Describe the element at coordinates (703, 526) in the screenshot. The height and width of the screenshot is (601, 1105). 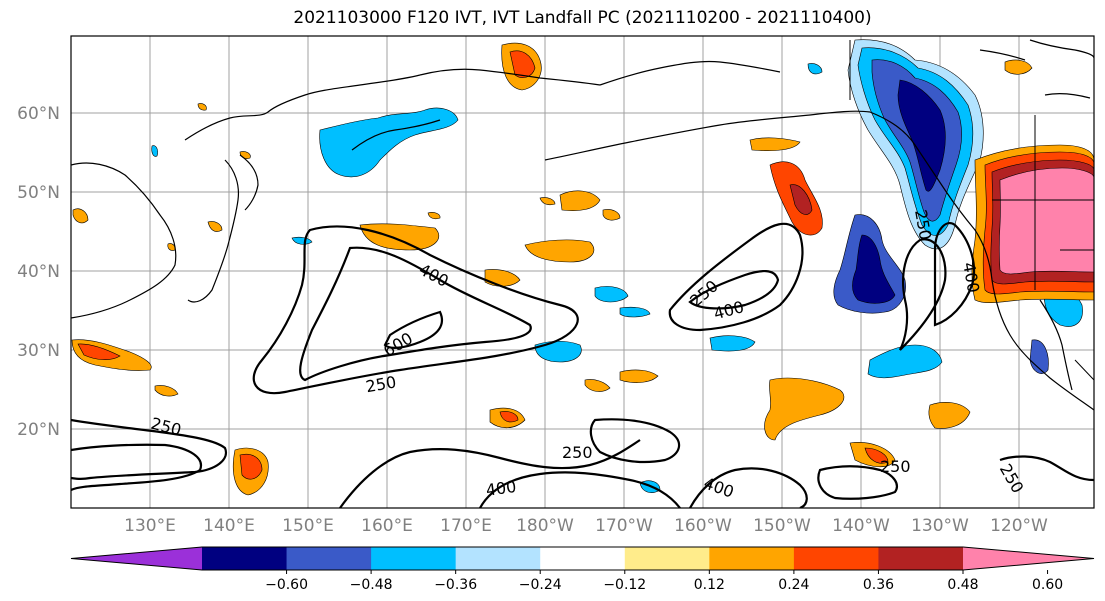
I see `lon-label: 160°W` at that location.